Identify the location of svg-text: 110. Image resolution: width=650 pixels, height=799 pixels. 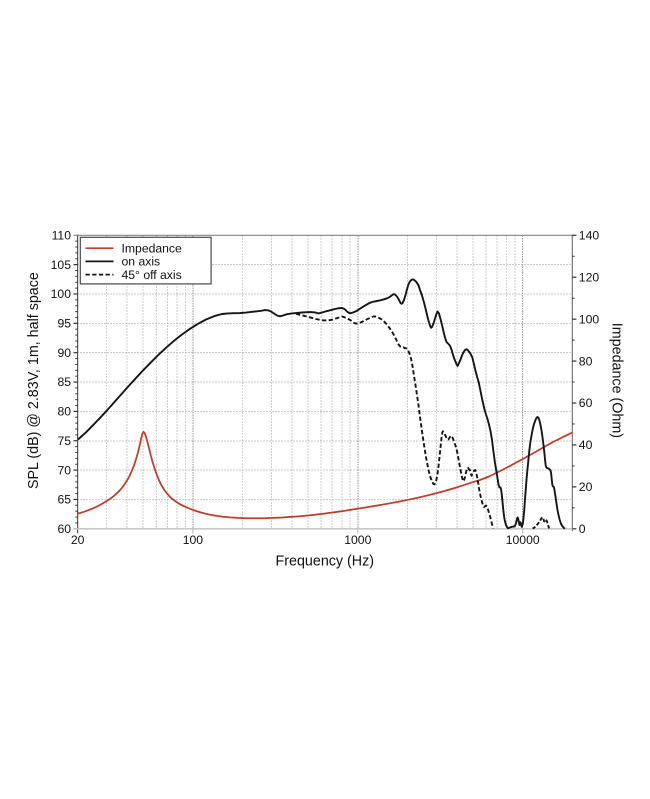
(62, 236).